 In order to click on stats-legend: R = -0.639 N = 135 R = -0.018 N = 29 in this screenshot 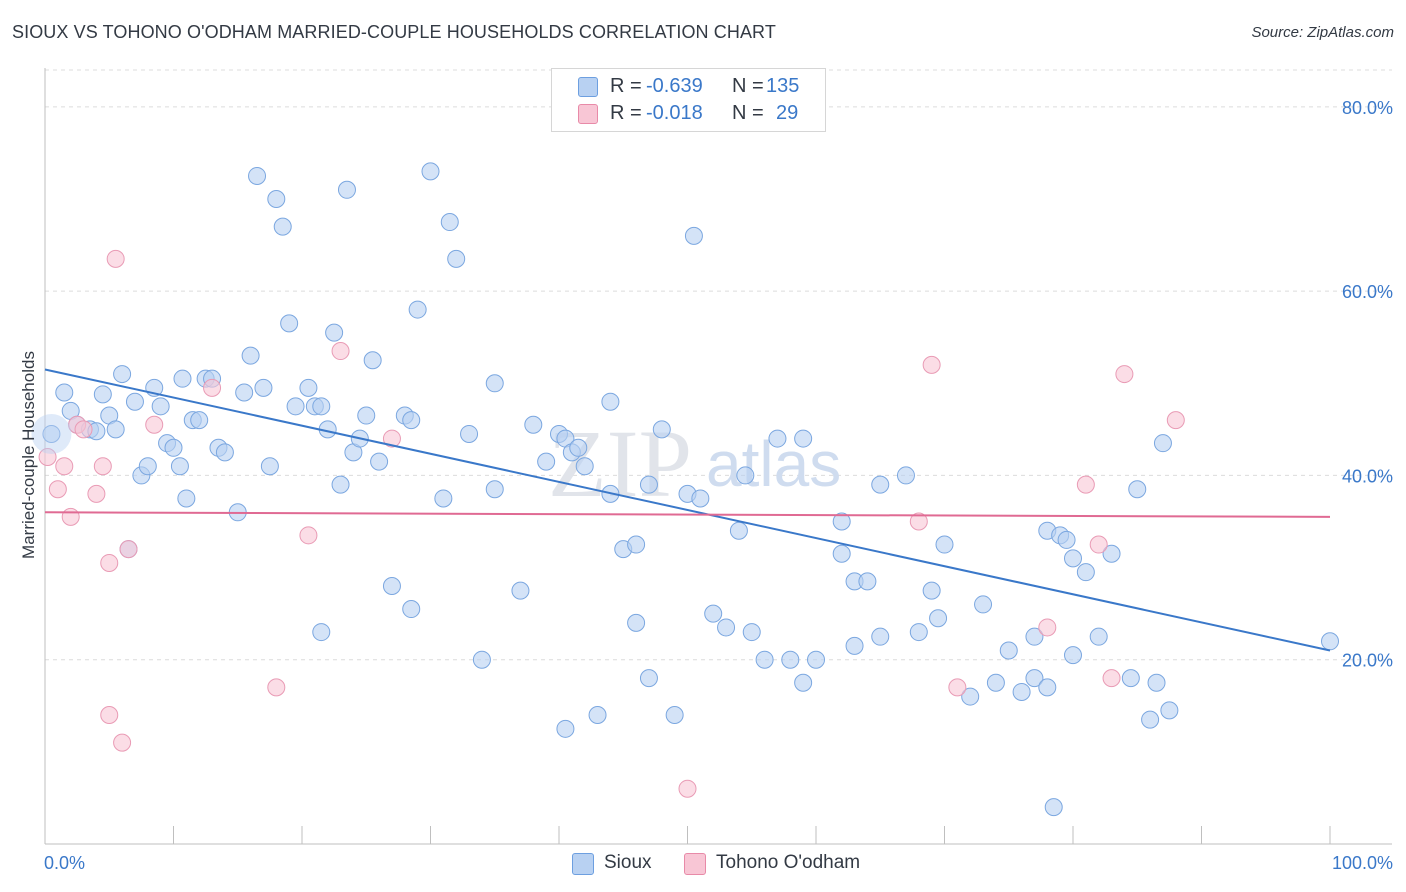, I will do `click(688, 100)`.